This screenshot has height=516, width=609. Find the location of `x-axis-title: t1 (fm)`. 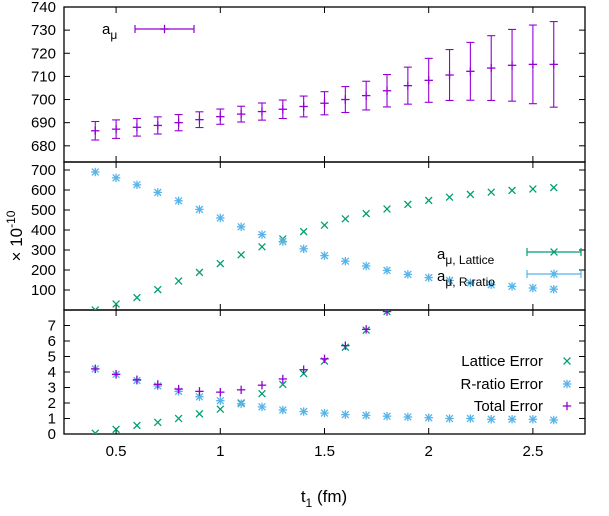

x-axis-title: t1 (fm) is located at coordinates (324, 498).